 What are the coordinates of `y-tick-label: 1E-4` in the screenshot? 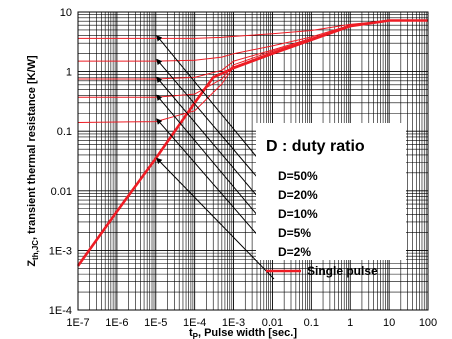 It's located at (60, 311).